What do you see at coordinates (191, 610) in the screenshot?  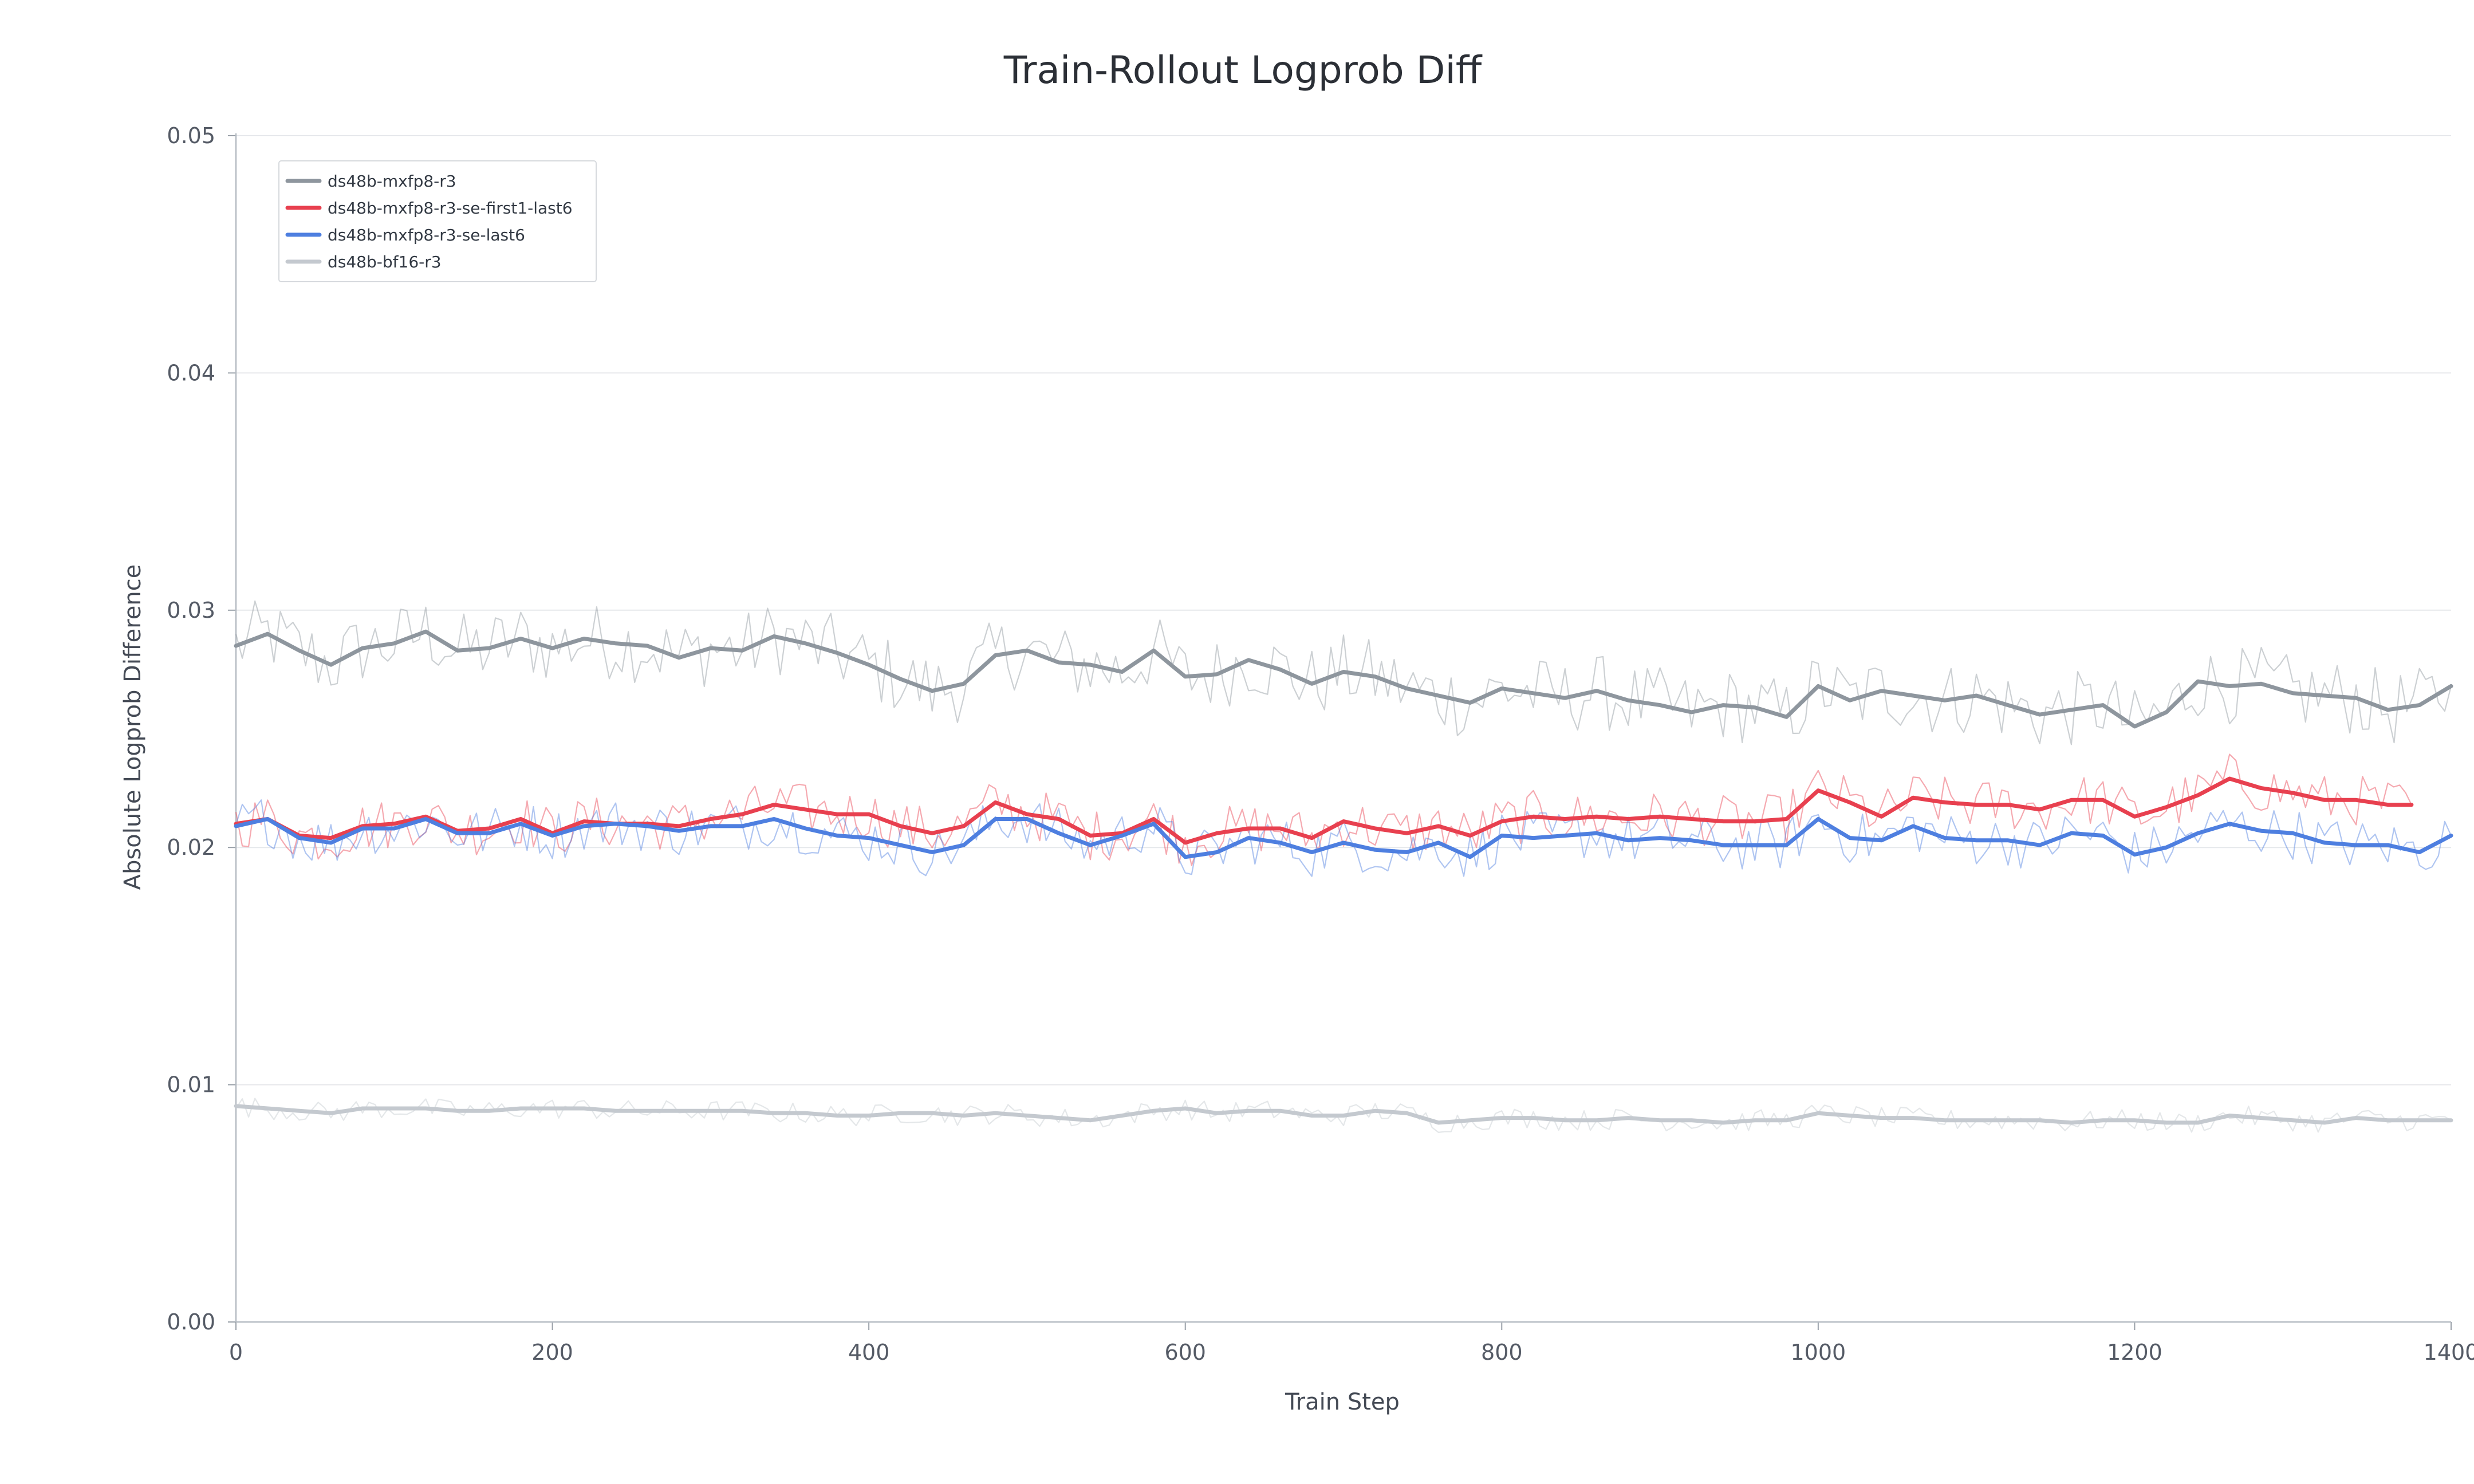 I see `y-tick-label: 0.03` at bounding box center [191, 610].